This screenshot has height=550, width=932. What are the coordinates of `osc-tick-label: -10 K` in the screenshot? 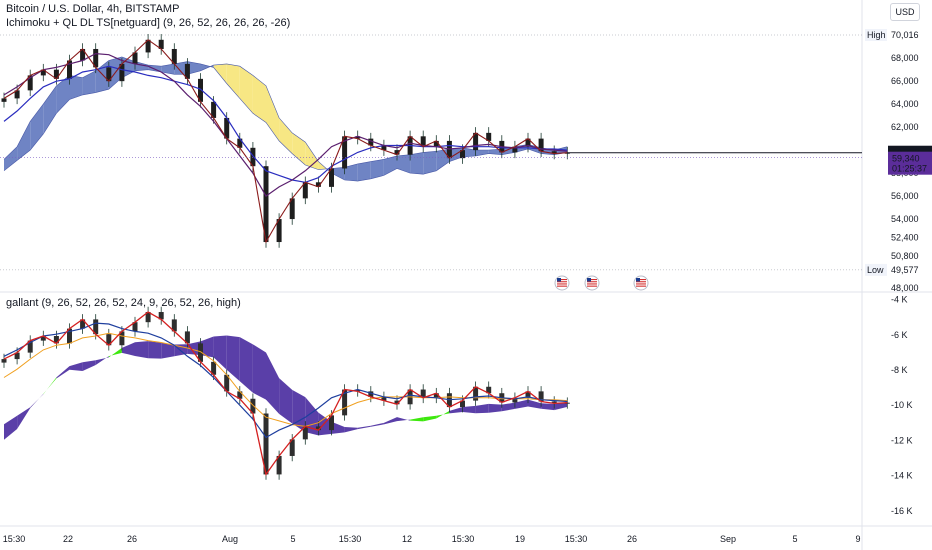 It's located at (902, 405).